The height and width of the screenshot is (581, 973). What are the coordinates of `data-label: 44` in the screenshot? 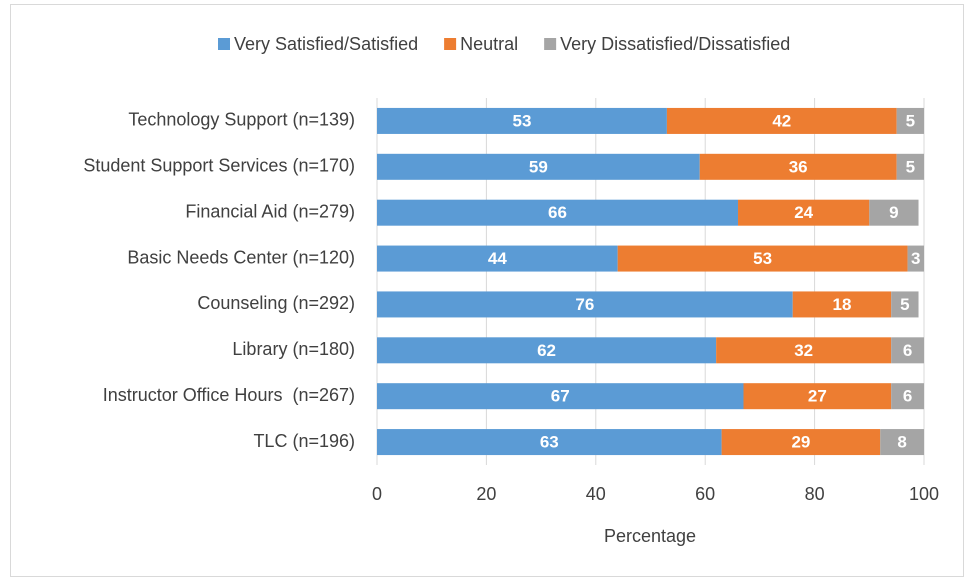 It's located at (497, 258).